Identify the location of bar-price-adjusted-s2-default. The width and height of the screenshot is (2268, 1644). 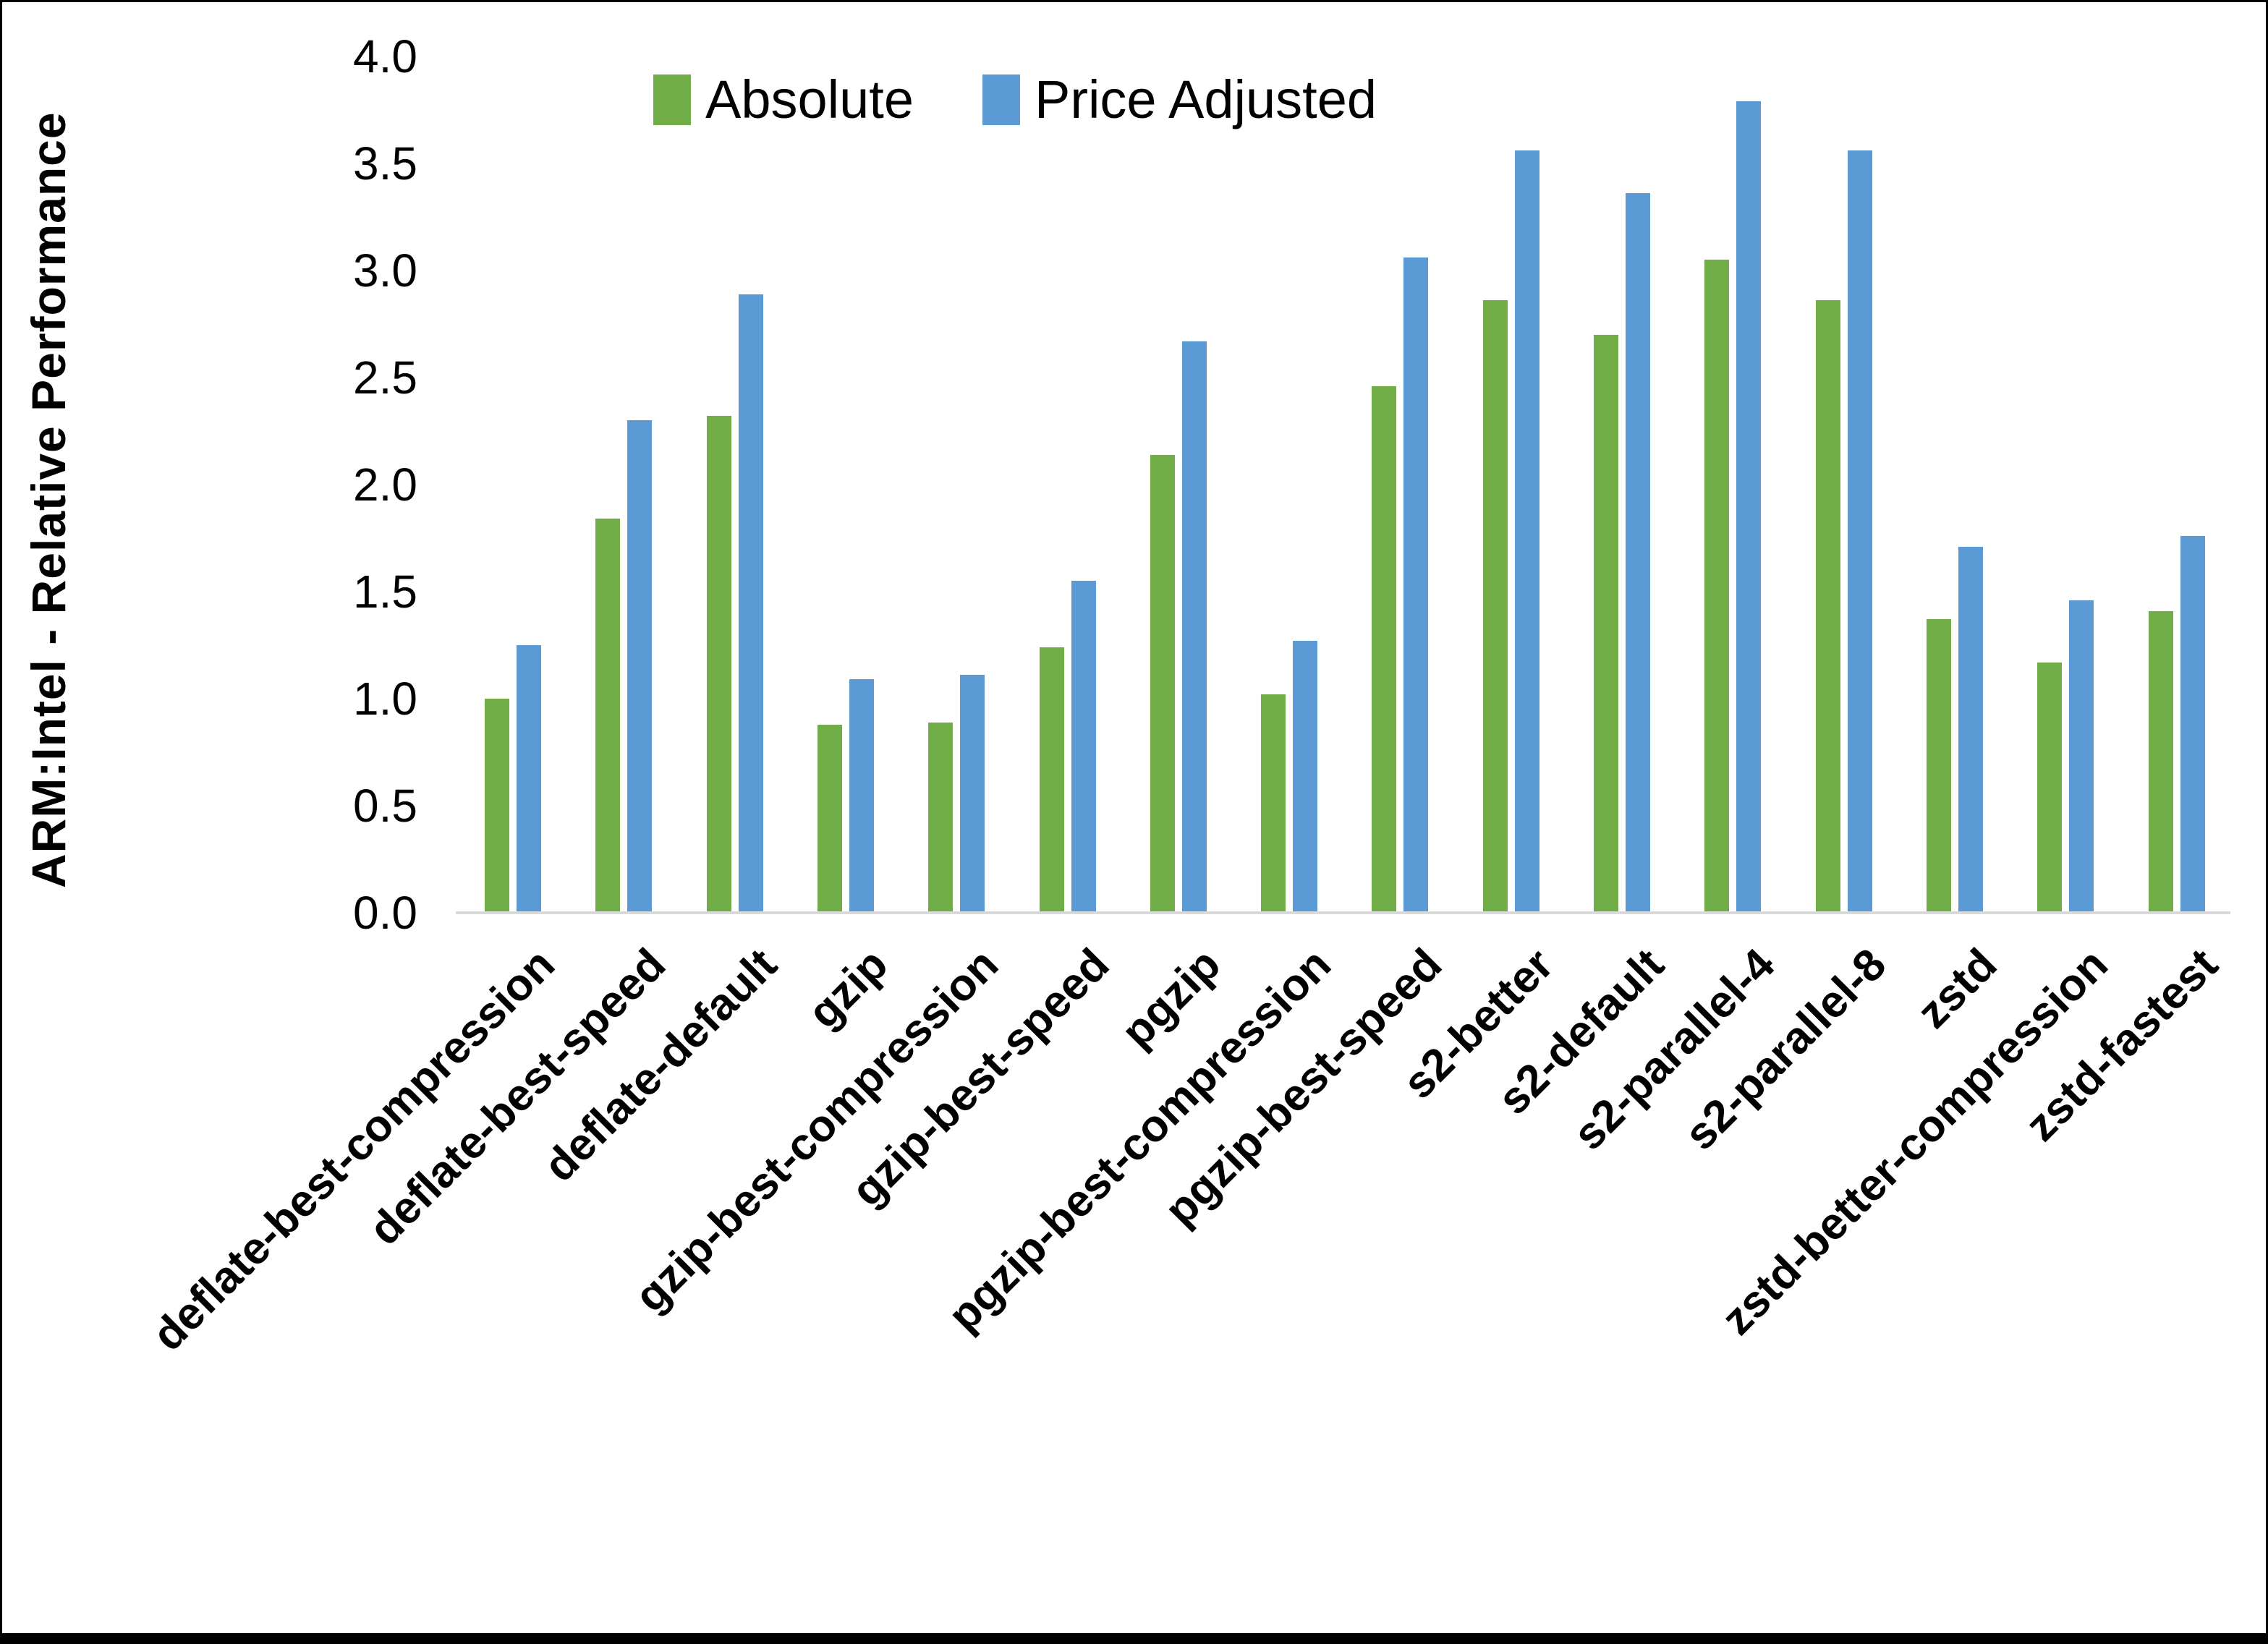
(1638, 553).